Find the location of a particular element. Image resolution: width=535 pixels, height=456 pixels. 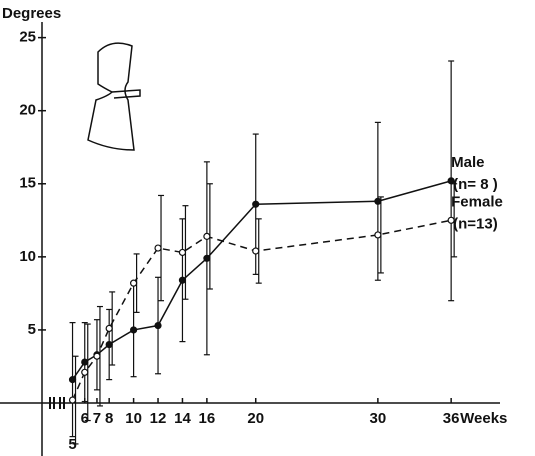

y-tick-label: 25 is located at coordinates (27, 37).